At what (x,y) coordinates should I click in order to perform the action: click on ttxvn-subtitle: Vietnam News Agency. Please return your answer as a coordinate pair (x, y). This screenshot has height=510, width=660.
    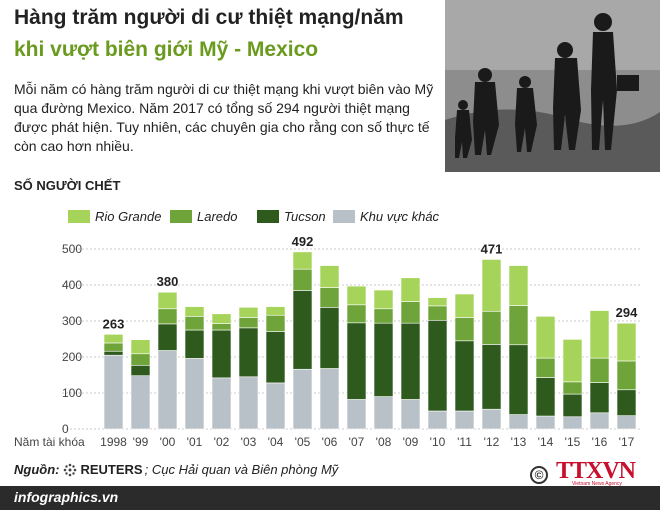
    Looking at the image, I should click on (597, 484).